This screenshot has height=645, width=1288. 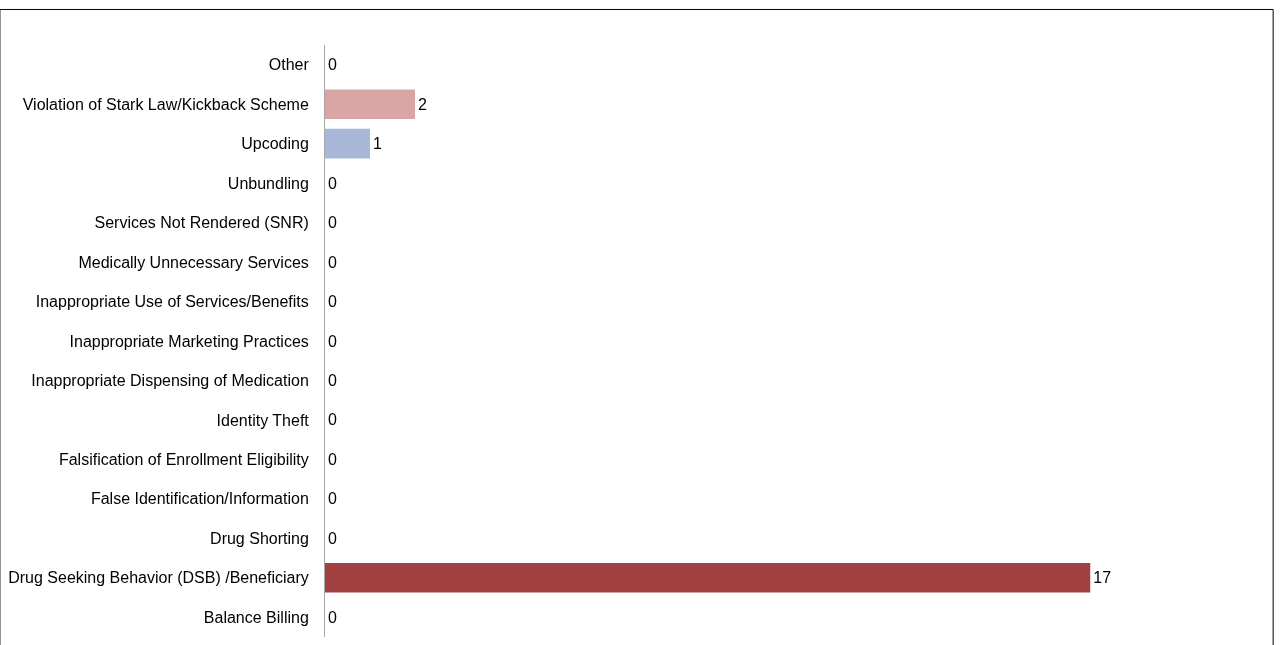 What do you see at coordinates (170, 381) in the screenshot?
I see `y-tick-label: Inappropriate Dispensing of Medication` at bounding box center [170, 381].